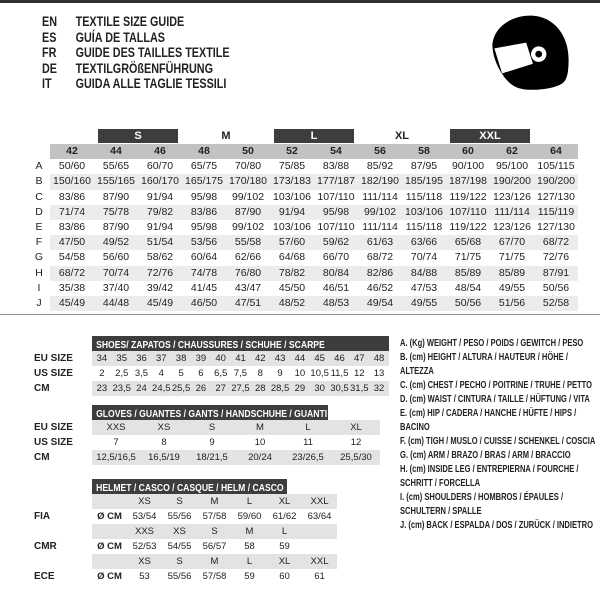  Describe the element at coordinates (314, 135) in the screenshot. I see `size-group-l: L` at that location.